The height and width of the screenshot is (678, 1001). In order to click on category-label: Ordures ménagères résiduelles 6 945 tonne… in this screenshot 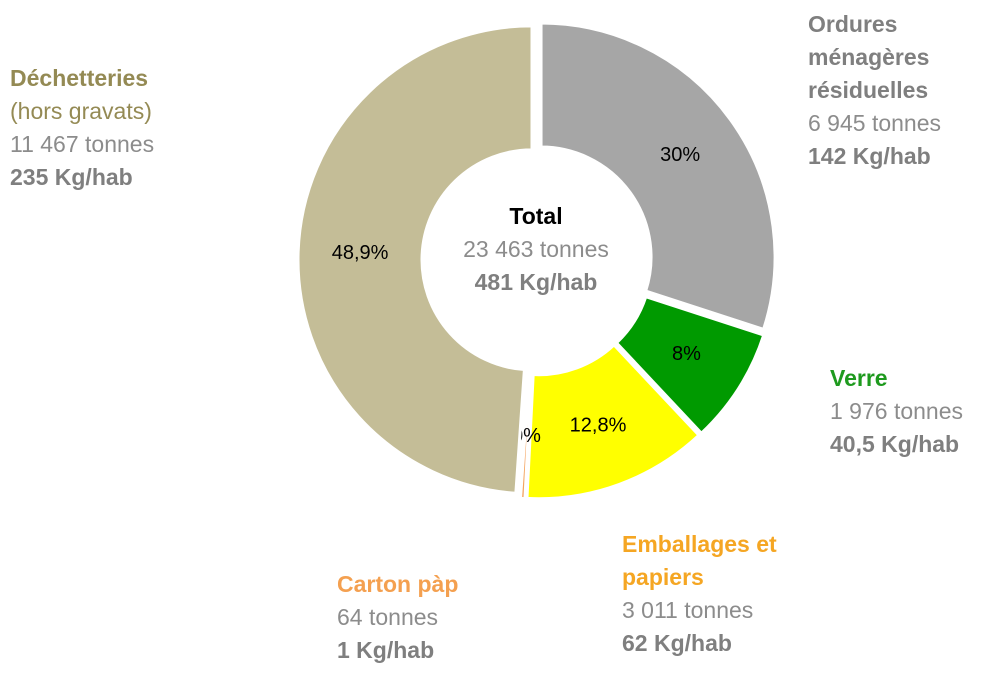, I will do `click(895, 90)`.